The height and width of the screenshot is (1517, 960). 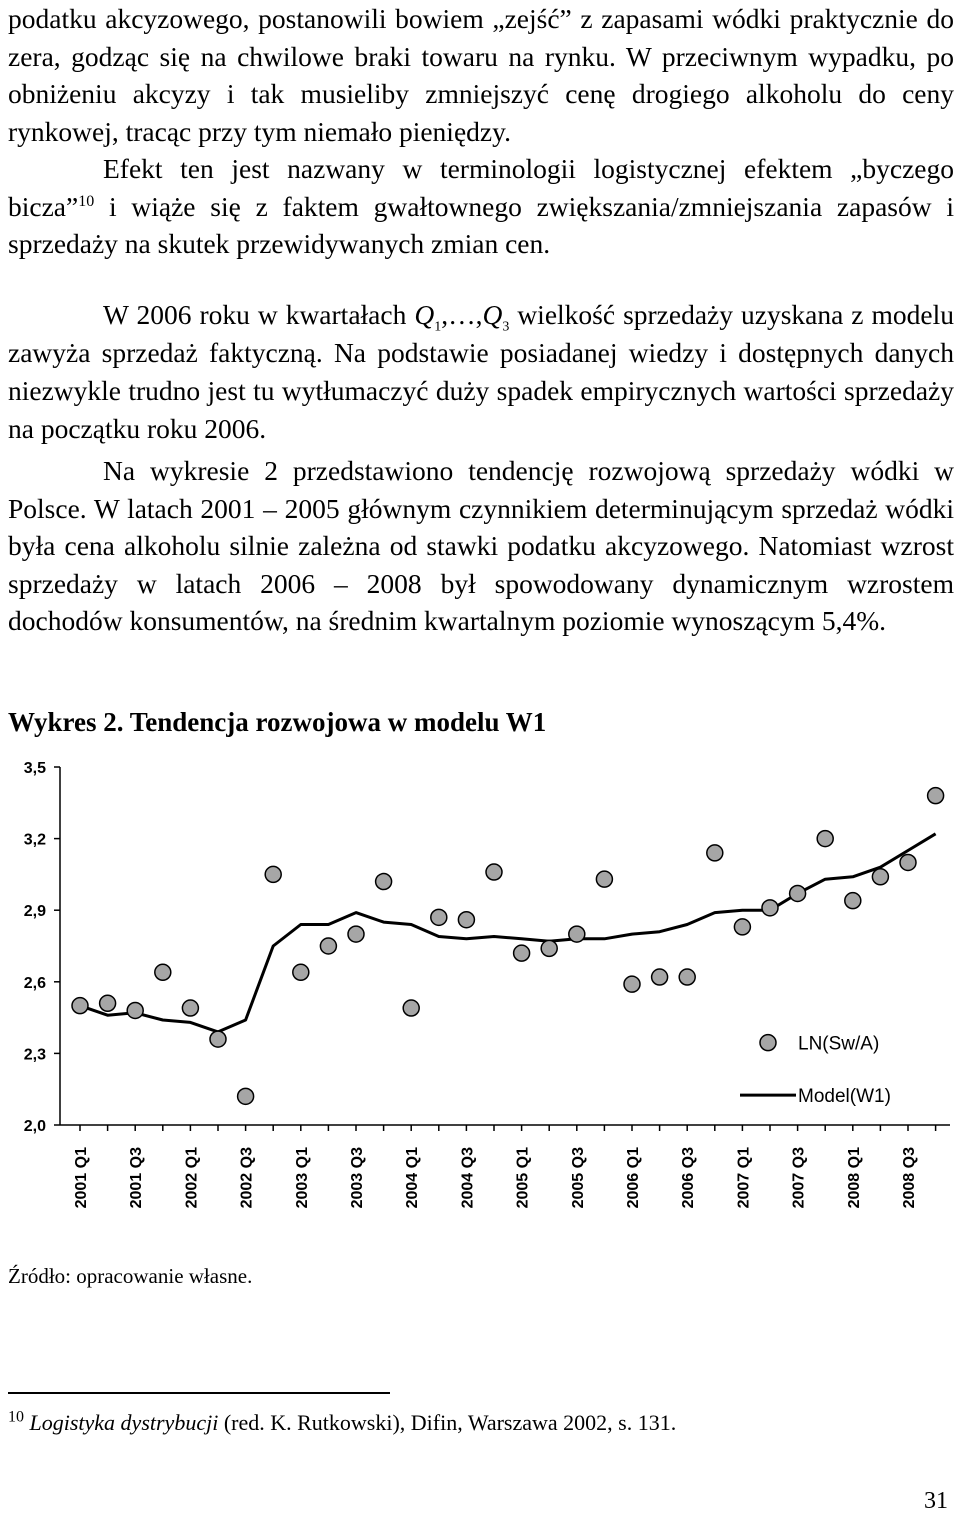 I want to click on x-tick-label: 2007 Q3, so click(x=799, y=1177).